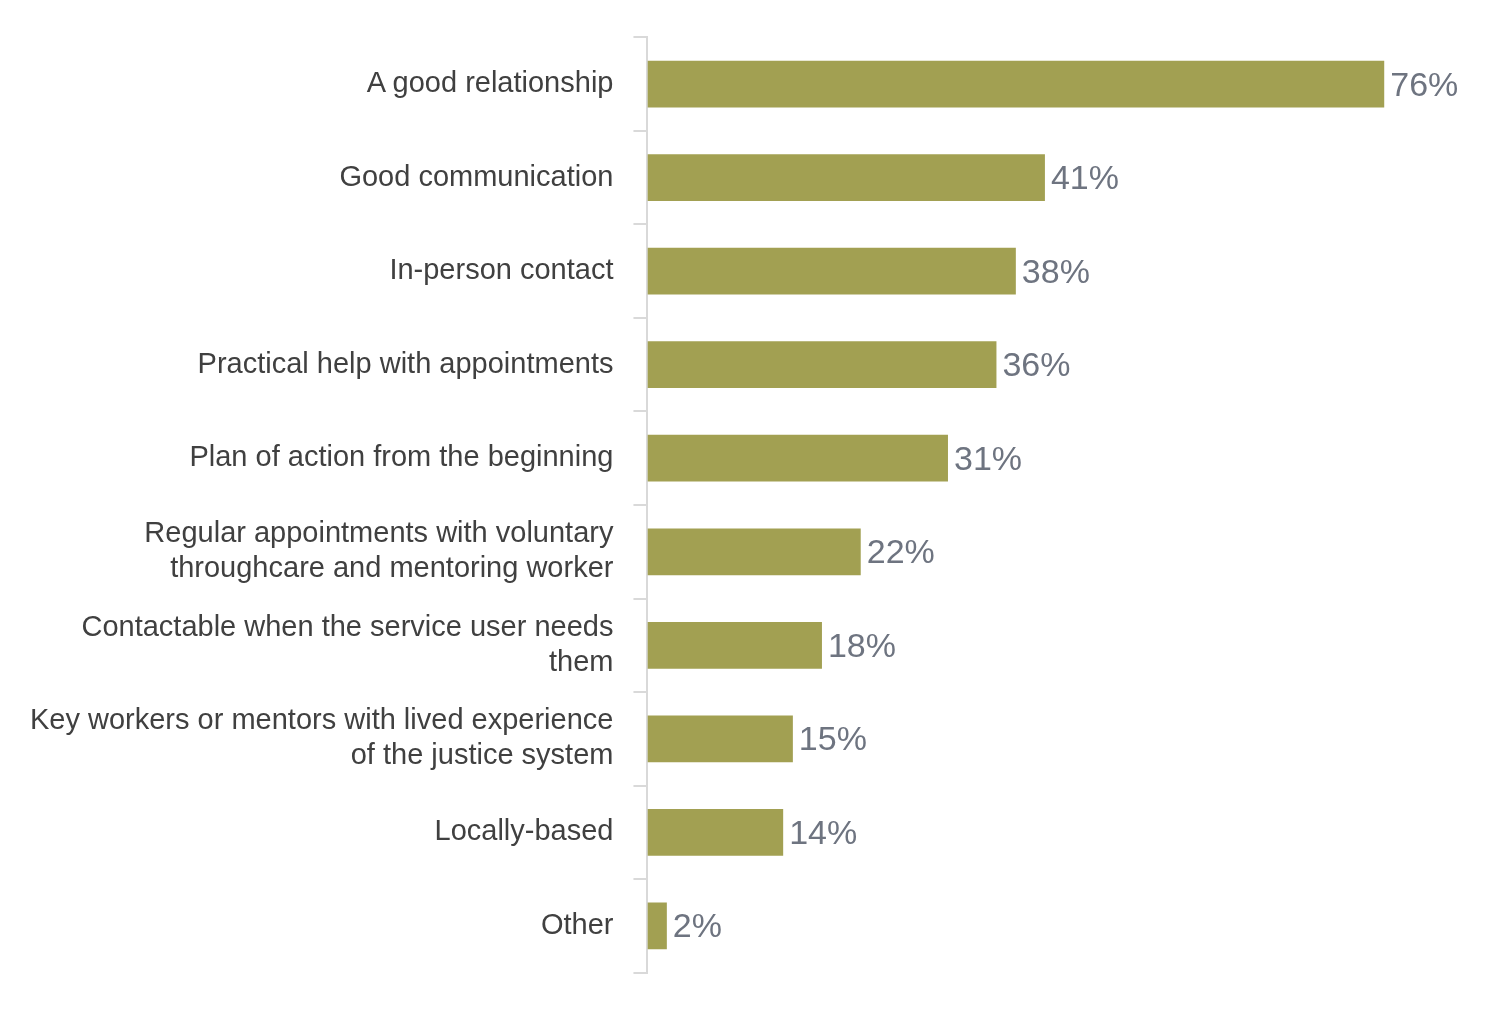 Image resolution: width=1508 pixels, height=1010 pixels. I want to click on y-tick-label: Key workers or mentors with lived experience of the justice system, so click(321, 737).